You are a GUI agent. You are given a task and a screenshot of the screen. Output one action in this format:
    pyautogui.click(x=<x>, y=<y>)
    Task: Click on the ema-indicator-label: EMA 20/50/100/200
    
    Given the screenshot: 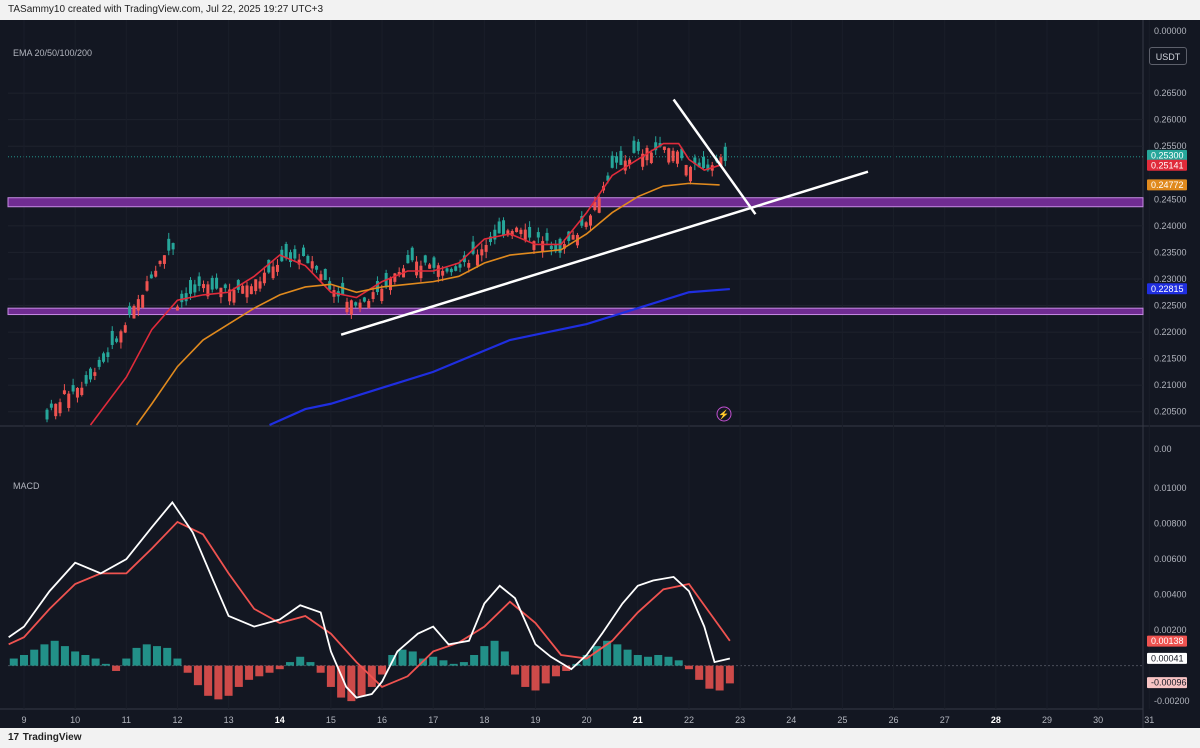 What is the action you would take?
    pyautogui.click(x=53, y=53)
    